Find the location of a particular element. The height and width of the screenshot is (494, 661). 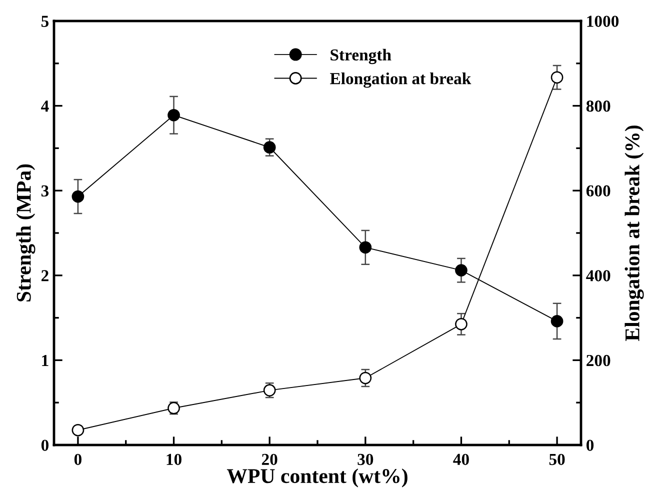

legend-label: Elongation at break is located at coordinates (401, 80).